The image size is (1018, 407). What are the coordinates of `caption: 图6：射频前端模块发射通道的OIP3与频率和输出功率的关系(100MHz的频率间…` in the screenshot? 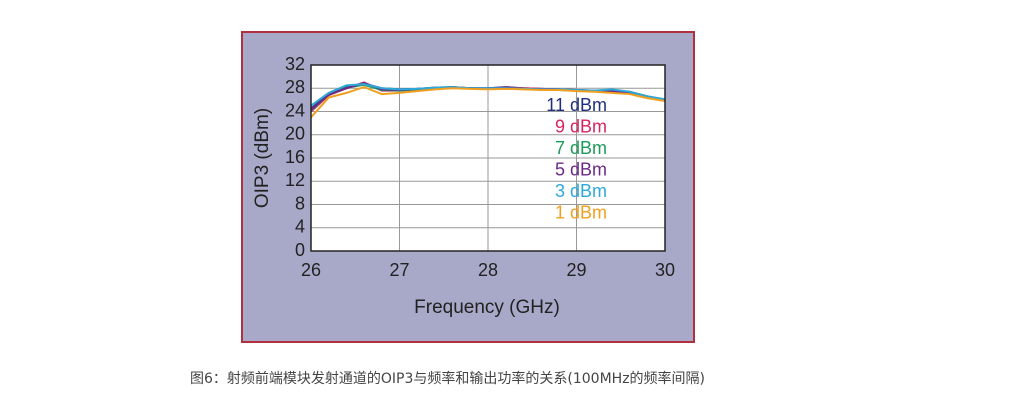 It's located at (448, 379).